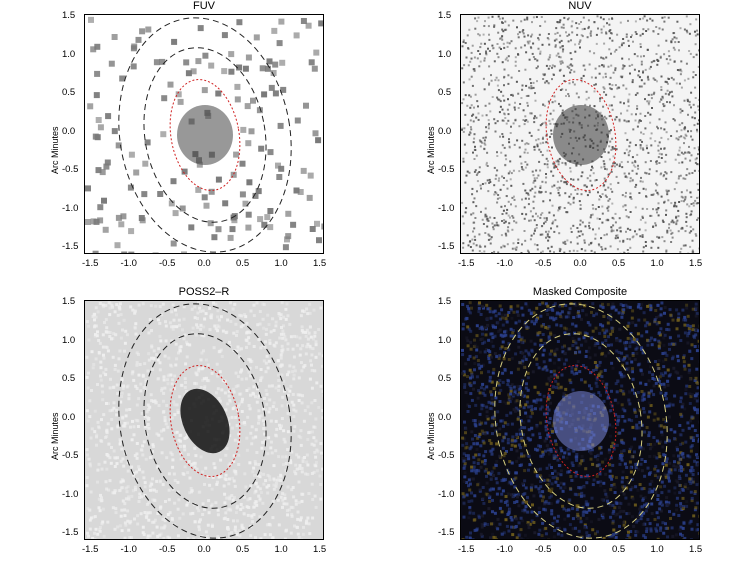 The height and width of the screenshot is (576, 756). What do you see at coordinates (580, 134) in the screenshot?
I see `image-nuv` at bounding box center [580, 134].